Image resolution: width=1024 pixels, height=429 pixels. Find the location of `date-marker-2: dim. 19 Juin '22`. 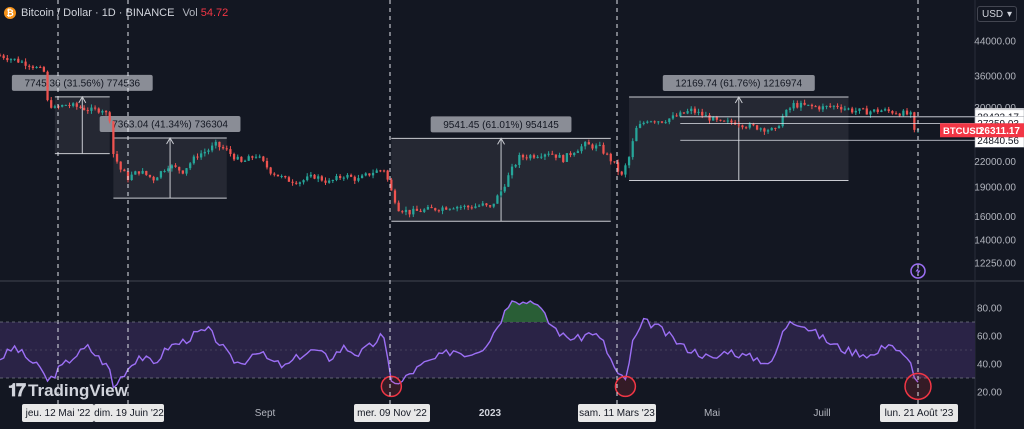

date-marker-2: dim. 19 Juin '22 is located at coordinates (129, 413).